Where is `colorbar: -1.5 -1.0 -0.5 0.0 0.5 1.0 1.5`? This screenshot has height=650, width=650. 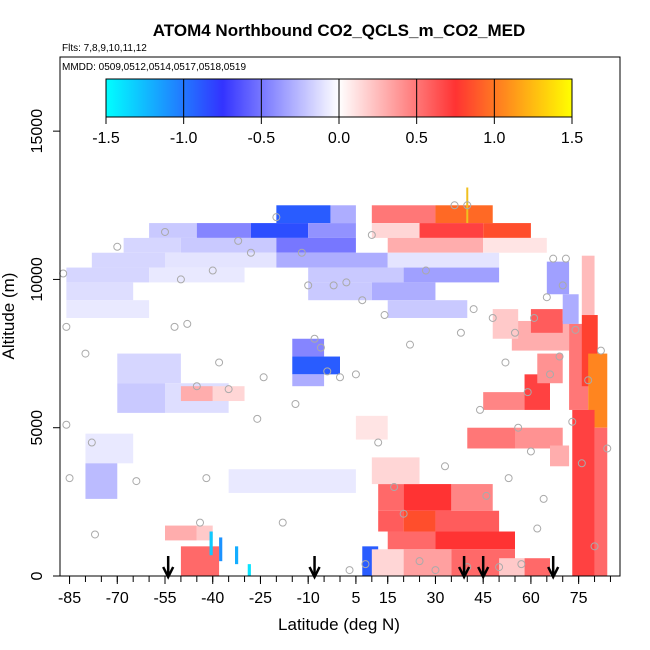
colorbar: -1.5 -1.0 -0.5 0.0 0.5 1.0 1.5 is located at coordinates (337, 112).